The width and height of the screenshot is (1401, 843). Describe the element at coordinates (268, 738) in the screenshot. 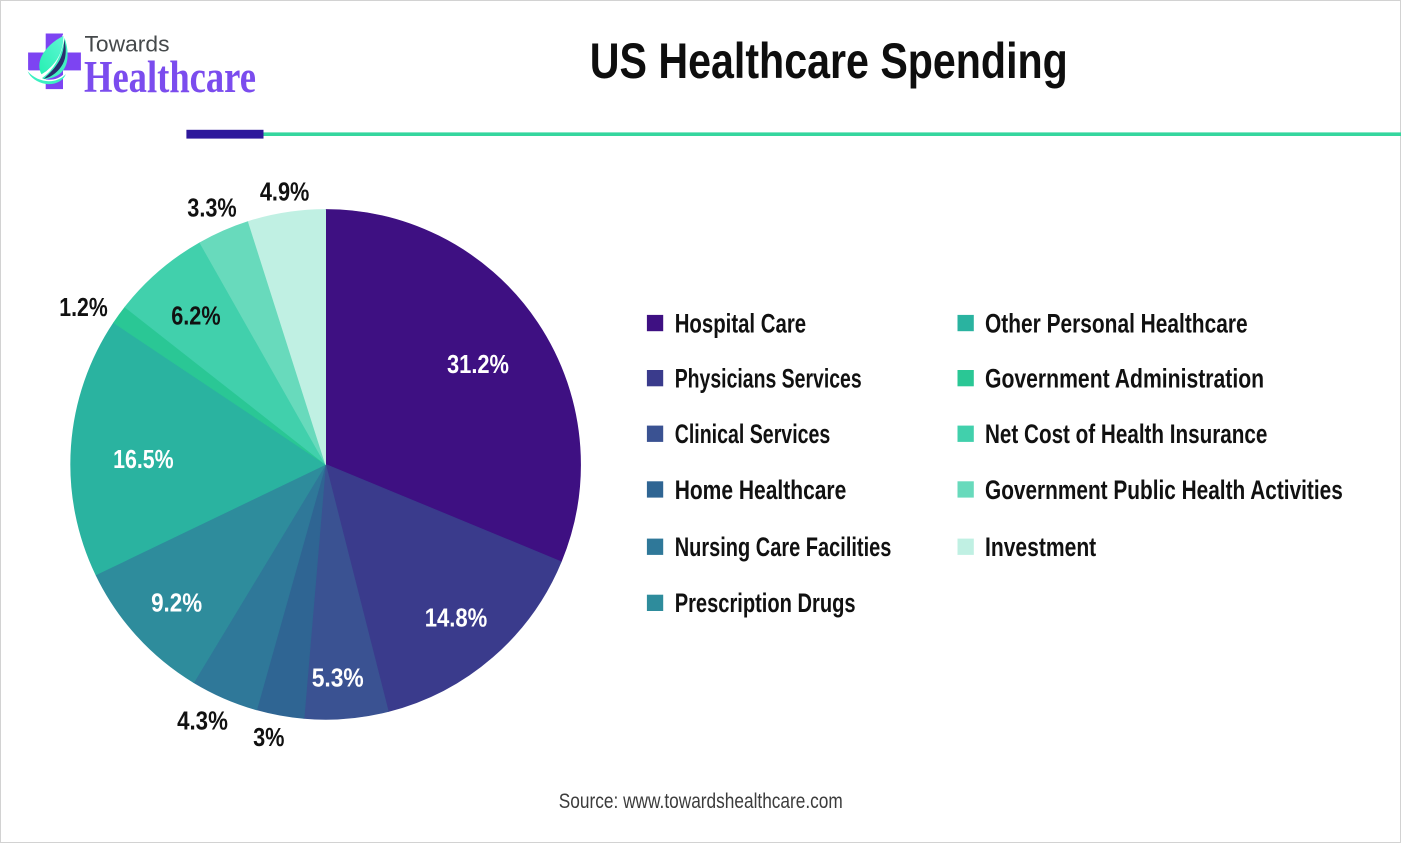

I see `svg-text: 3%` at that location.